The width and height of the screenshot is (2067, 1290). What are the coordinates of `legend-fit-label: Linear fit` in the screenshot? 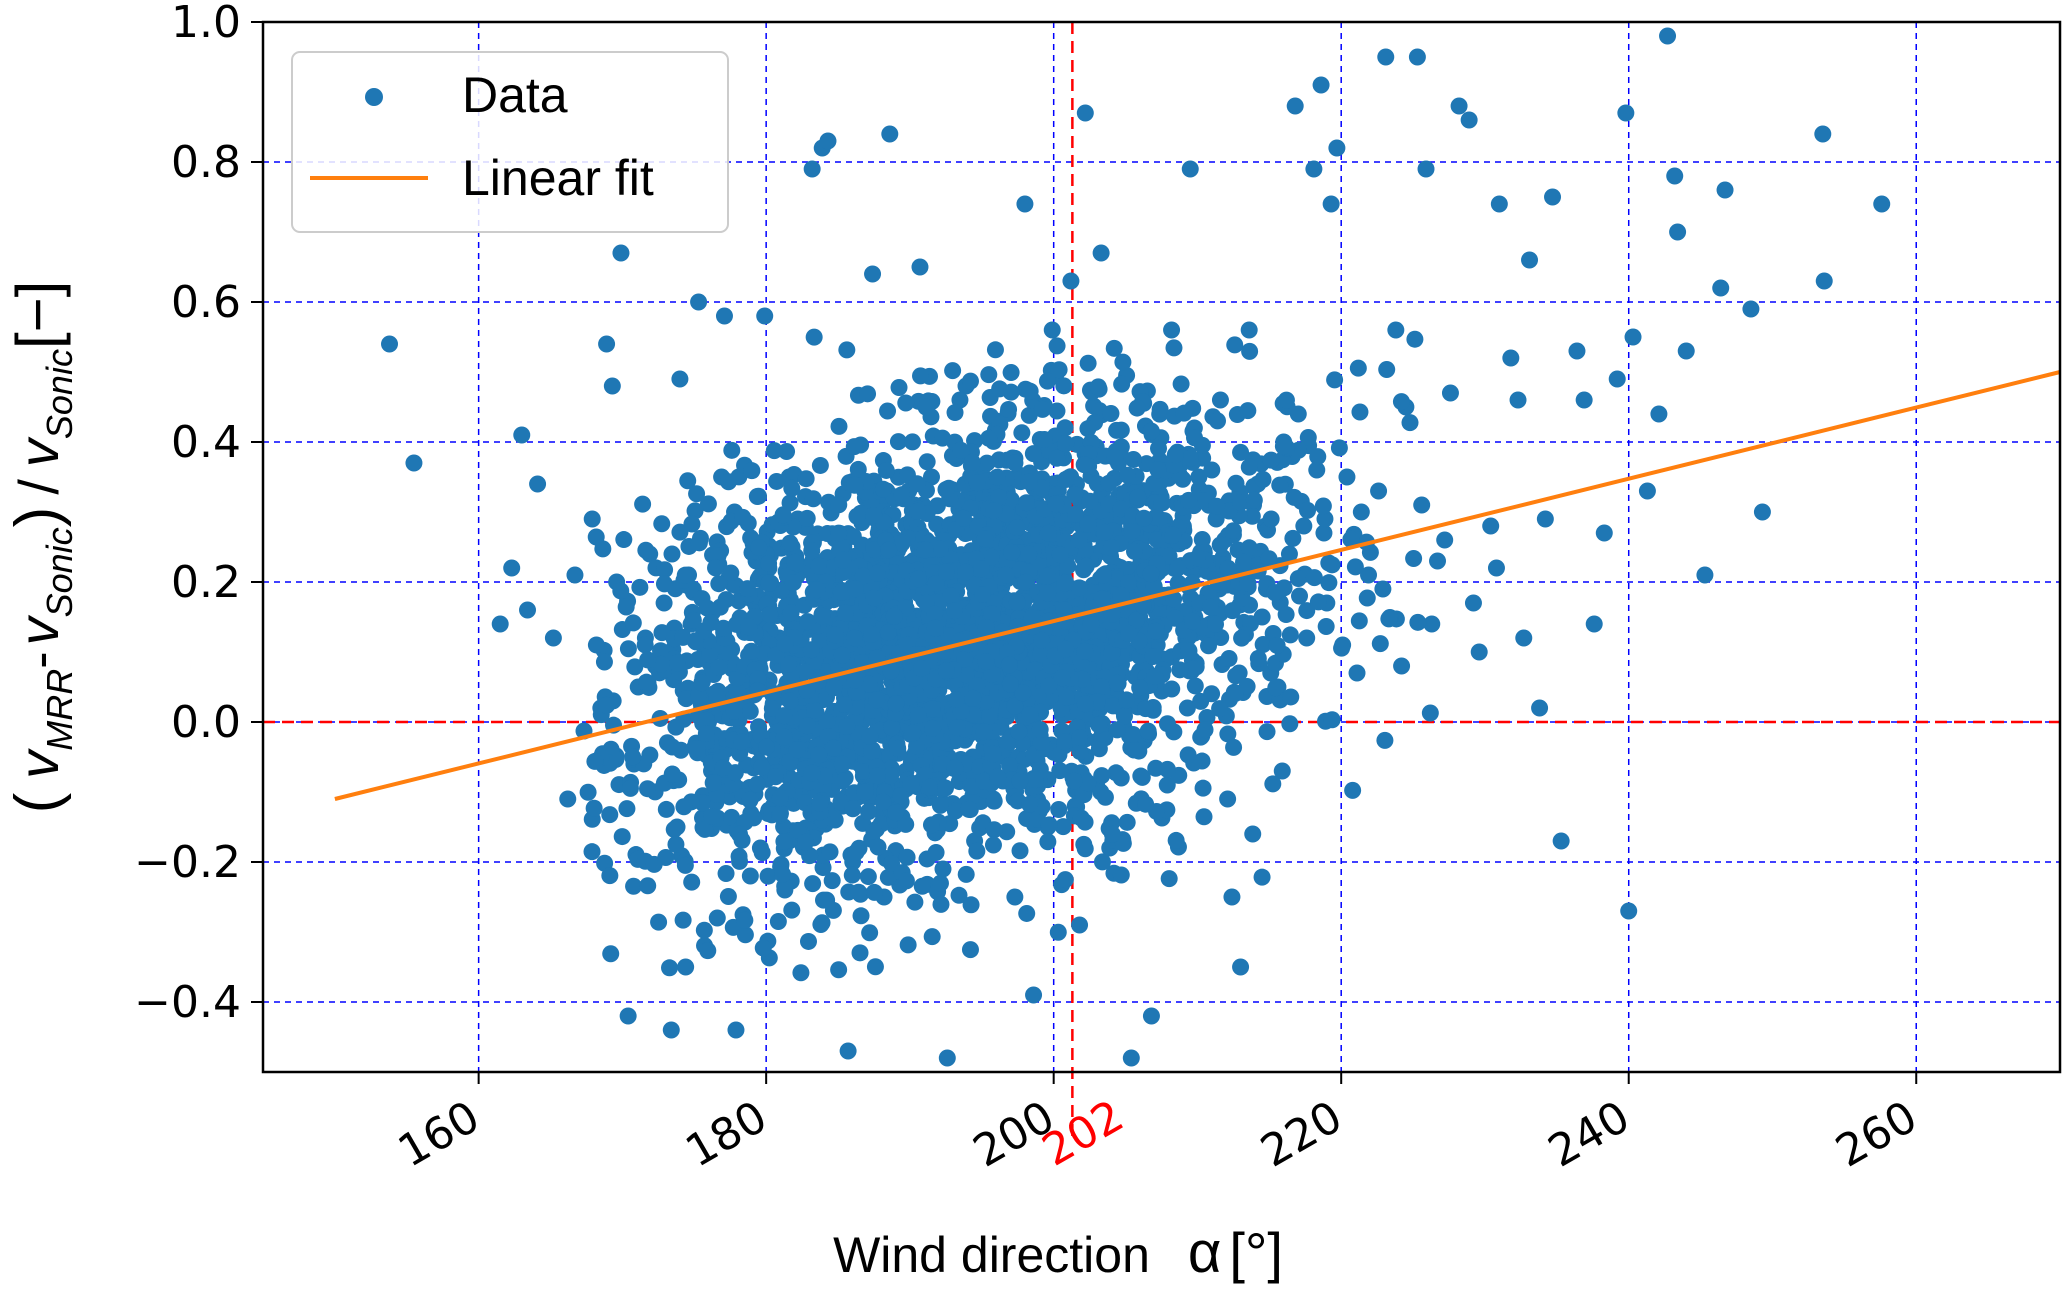 It's located at (558, 178).